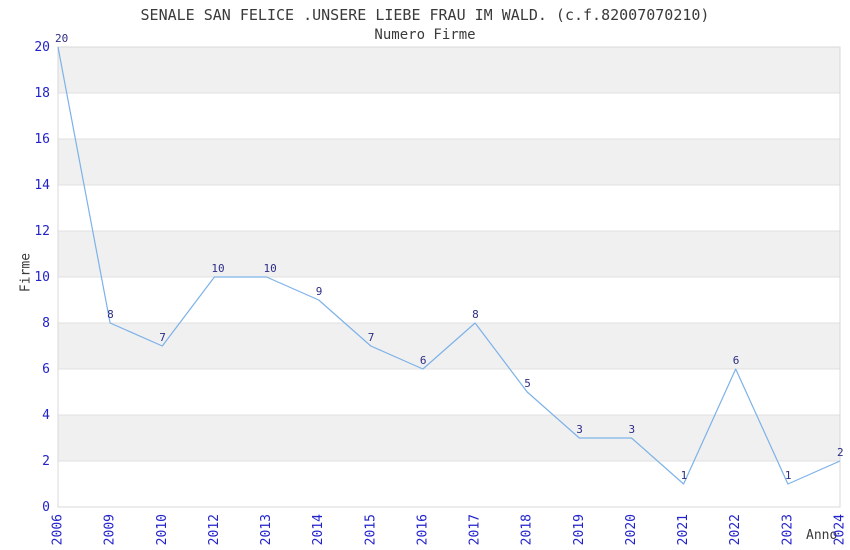  Describe the element at coordinates (475, 529) in the screenshot. I see `x-tick-label: 2017` at that location.